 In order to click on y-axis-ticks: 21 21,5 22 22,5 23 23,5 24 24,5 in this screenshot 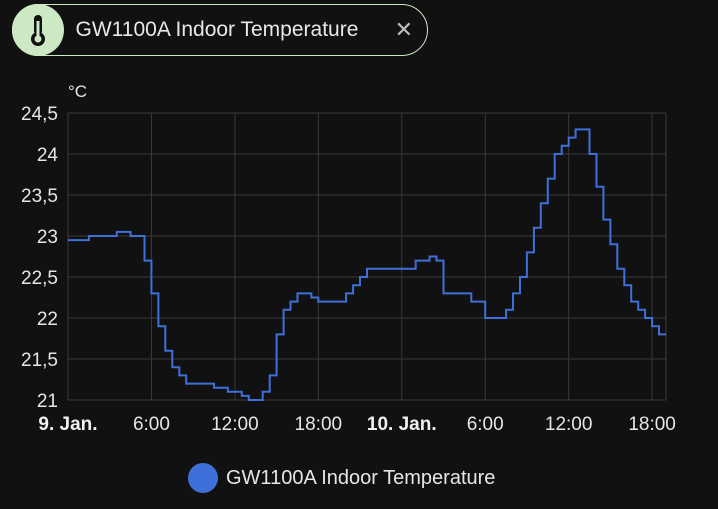, I will do `click(39, 258)`.